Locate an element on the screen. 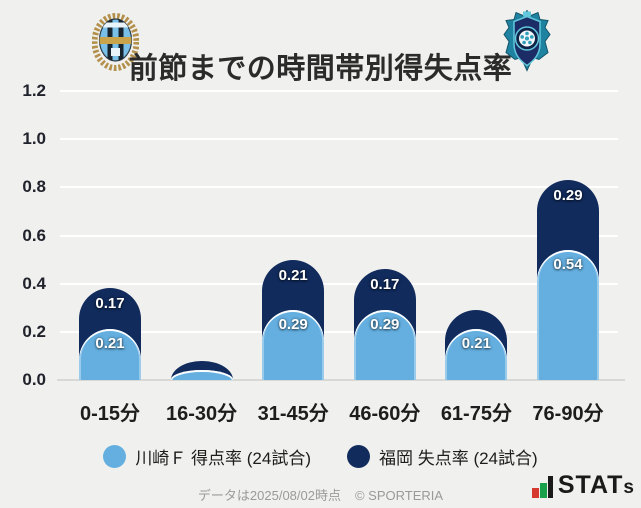 The height and width of the screenshot is (508, 641). x-axis-label-46-60分: 46-60分 is located at coordinates (385, 414).